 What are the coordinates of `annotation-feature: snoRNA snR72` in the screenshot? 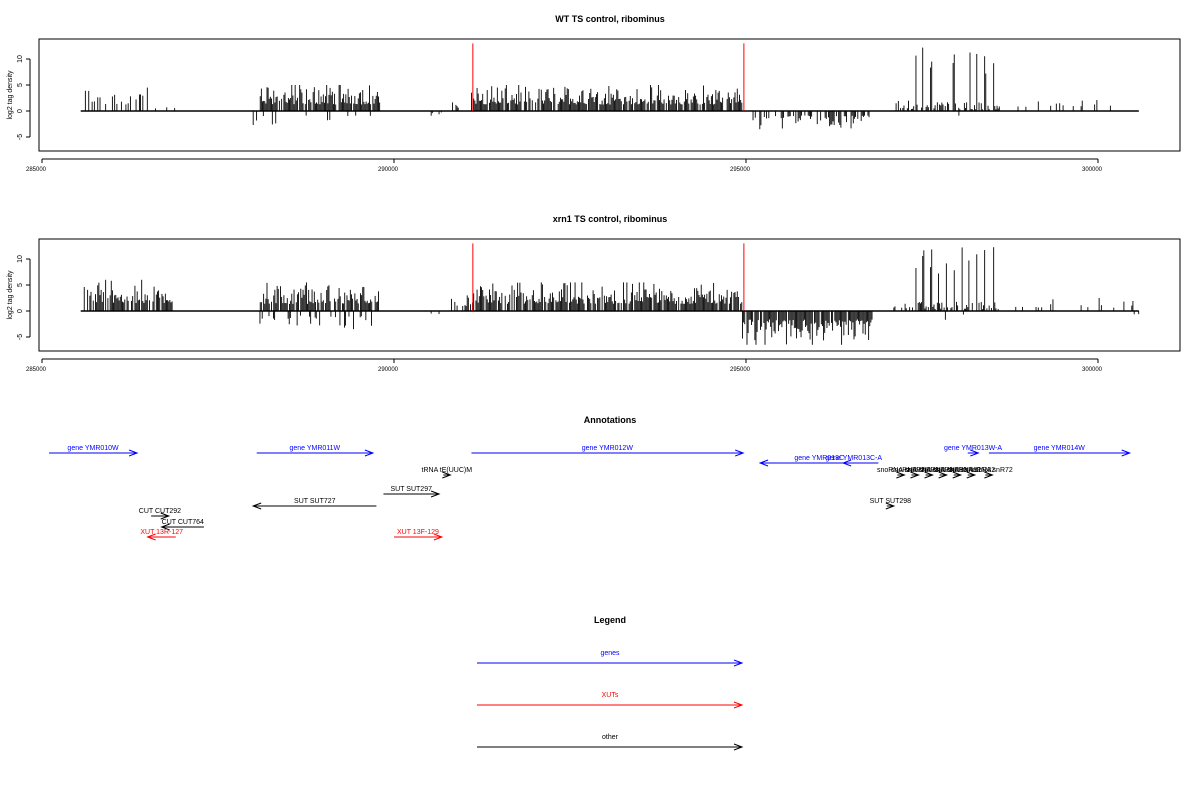 It's located at (989, 473).